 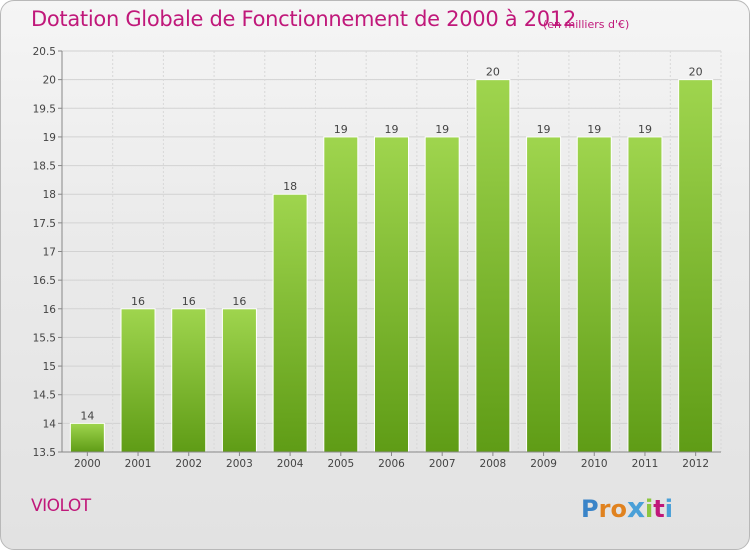 I want to click on data-label-2006: 19, so click(x=392, y=129).